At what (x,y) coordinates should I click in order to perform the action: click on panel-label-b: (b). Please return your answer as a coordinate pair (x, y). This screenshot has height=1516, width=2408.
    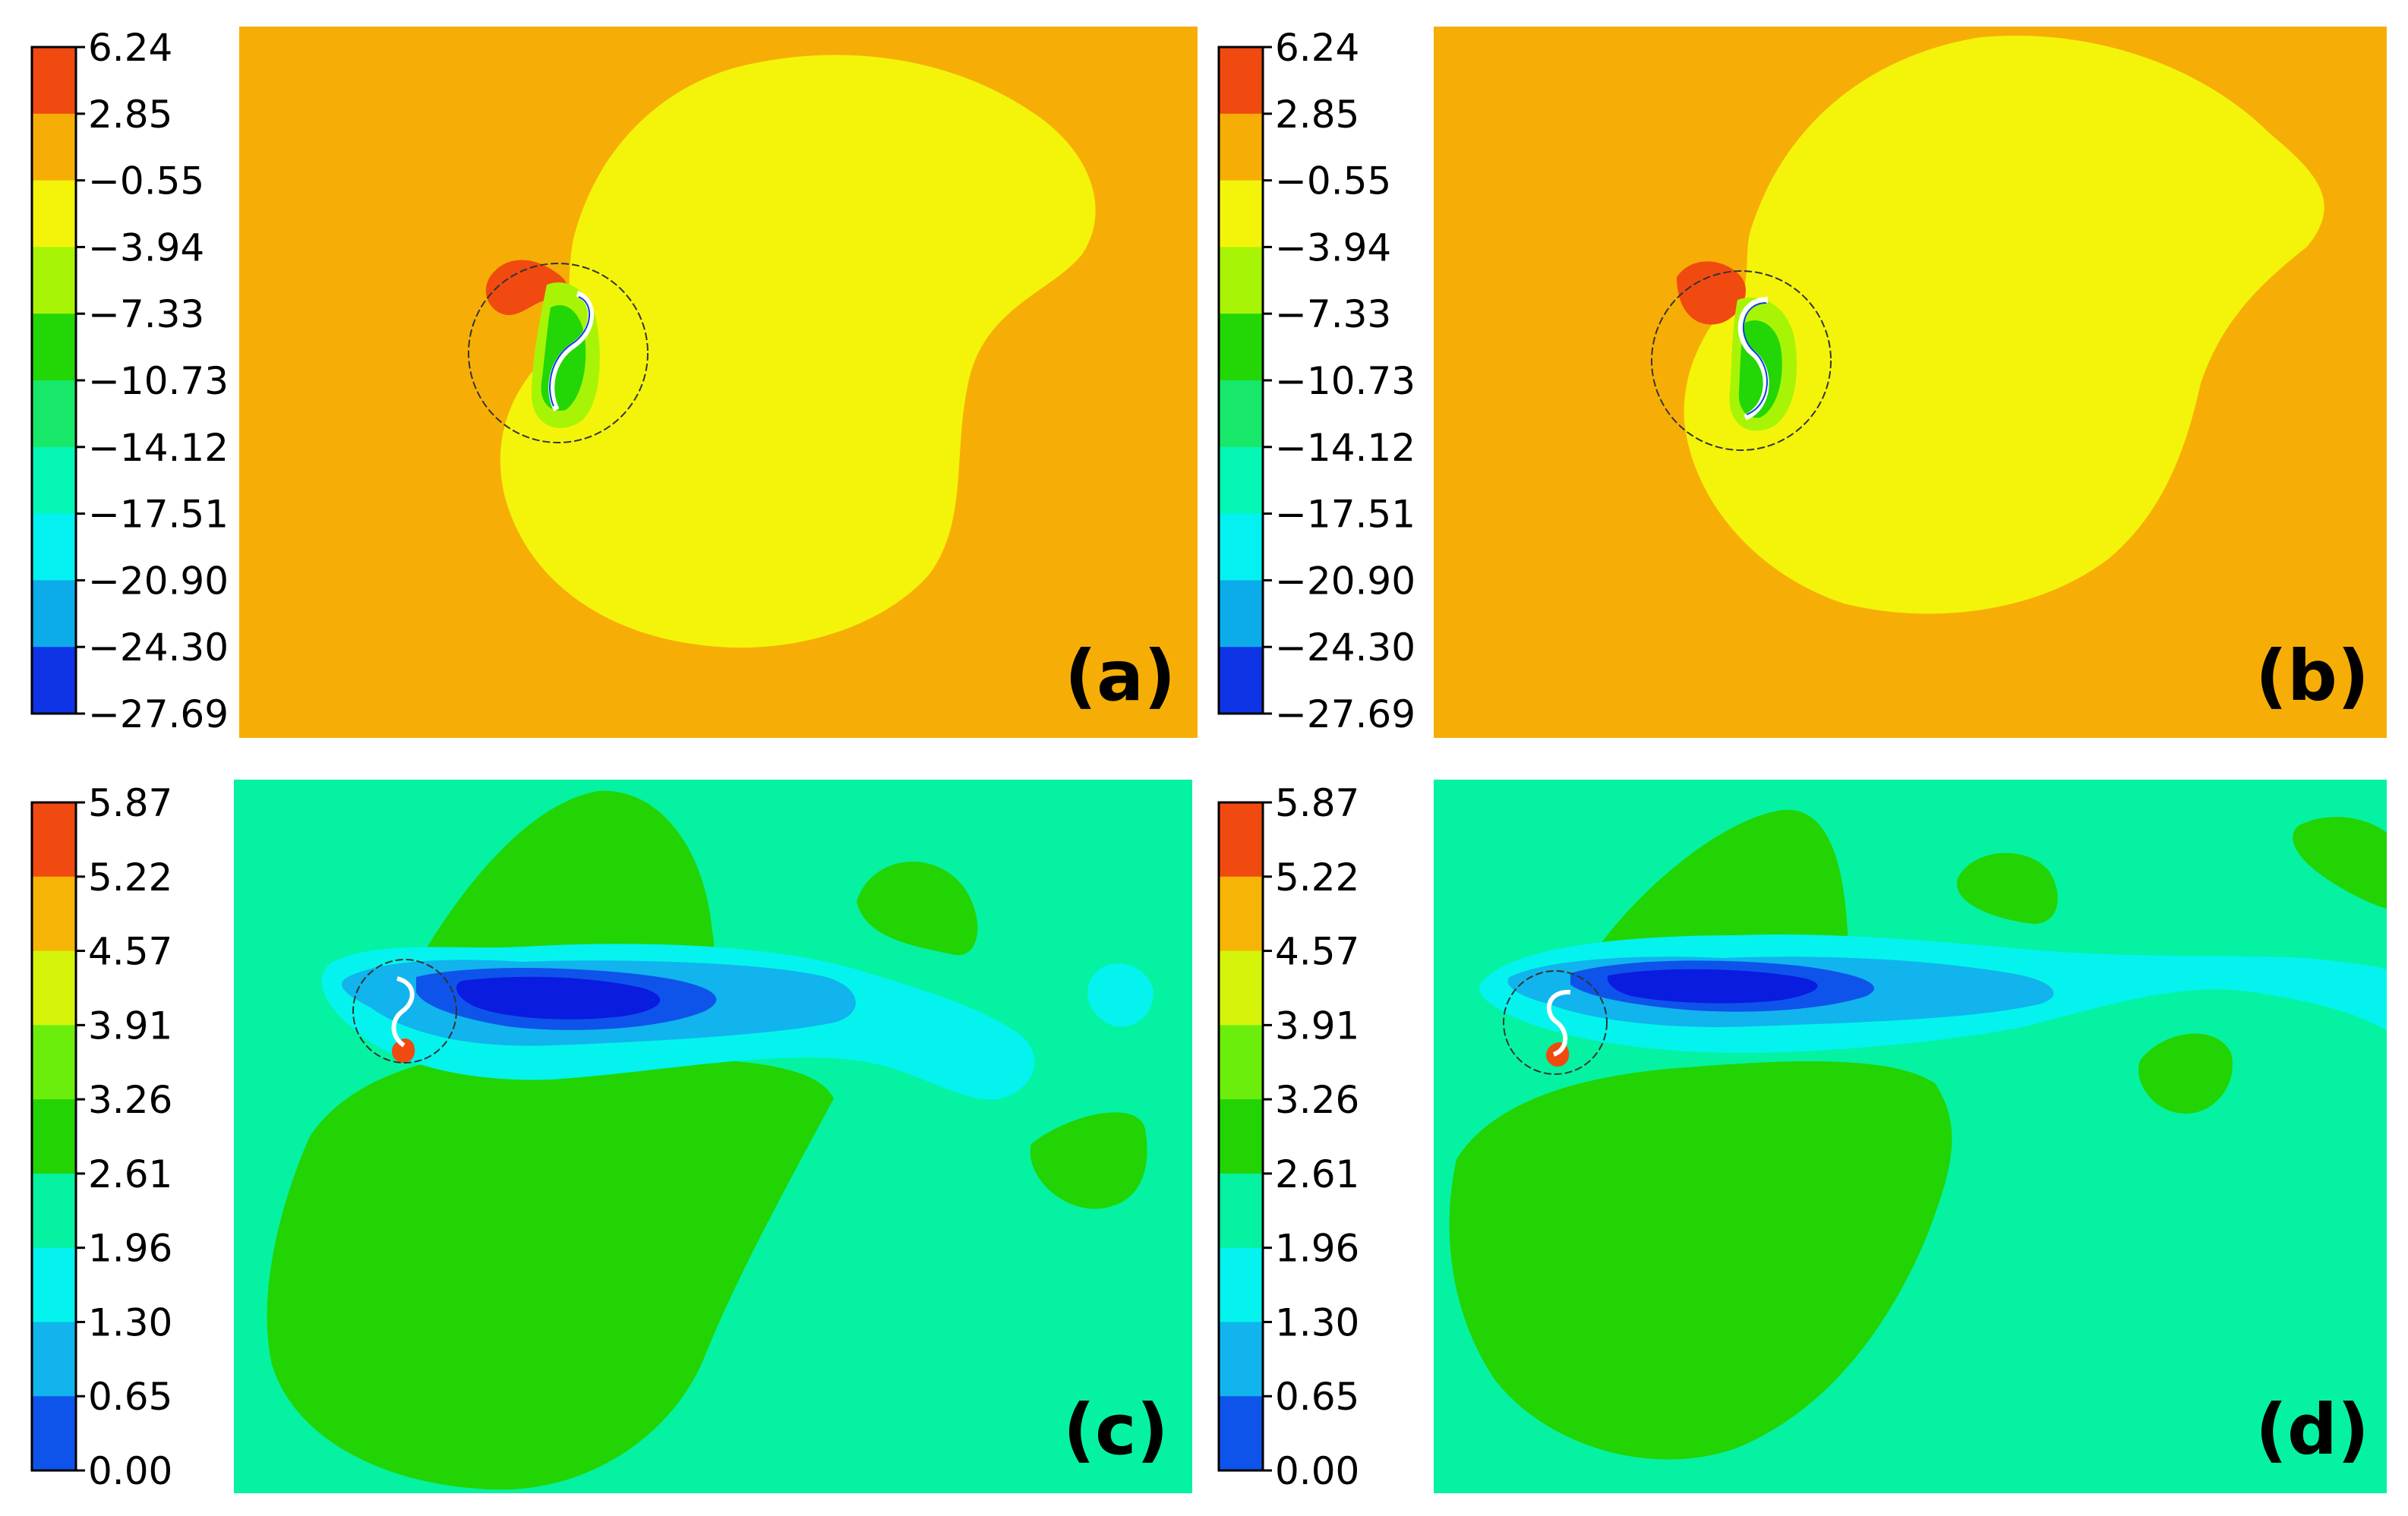
    Looking at the image, I should click on (2312, 676).